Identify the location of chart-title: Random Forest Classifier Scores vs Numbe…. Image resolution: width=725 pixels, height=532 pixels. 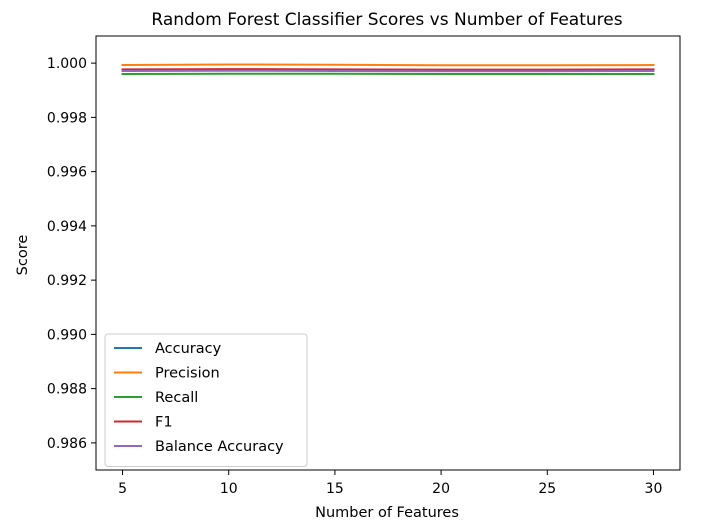
(386, 20).